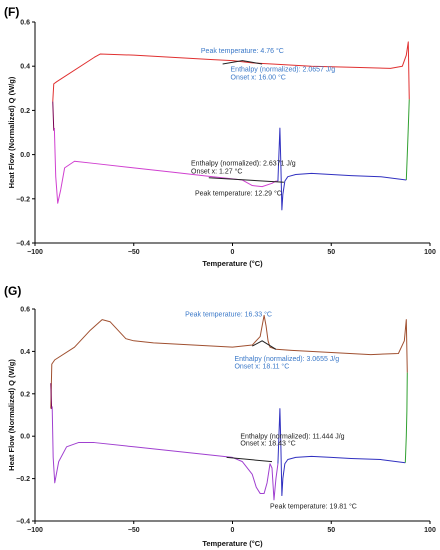 Image resolution: width=440 pixels, height=550 pixels. I want to click on annotation-label: Enthalpy (normalized): 3.0655 J/g, so click(286, 359).